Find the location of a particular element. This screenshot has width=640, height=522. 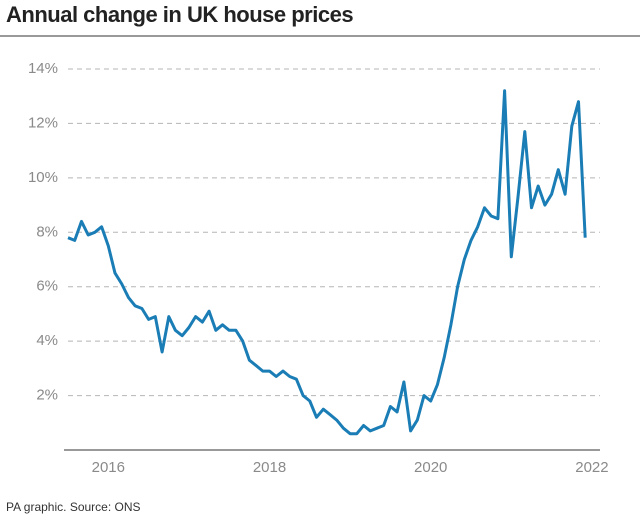

y-tick-label: 4% is located at coordinates (47, 340).